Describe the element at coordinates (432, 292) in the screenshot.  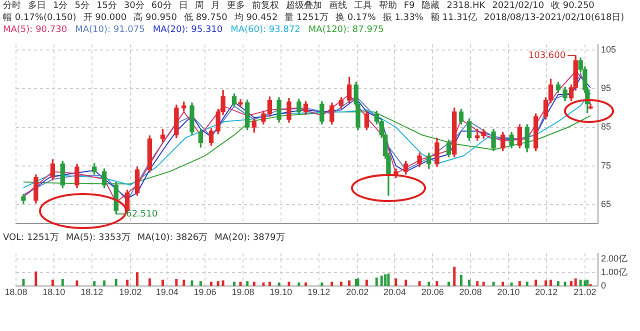
I see `x-tick-label: 20.06` at that location.